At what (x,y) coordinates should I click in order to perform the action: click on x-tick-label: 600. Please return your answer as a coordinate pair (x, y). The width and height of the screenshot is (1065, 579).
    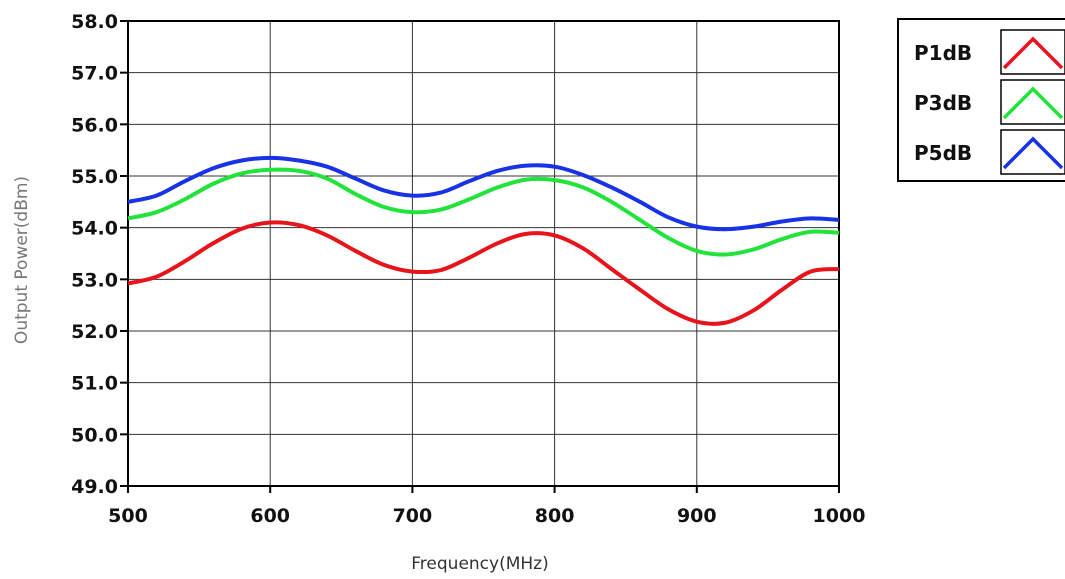
    Looking at the image, I should click on (270, 516).